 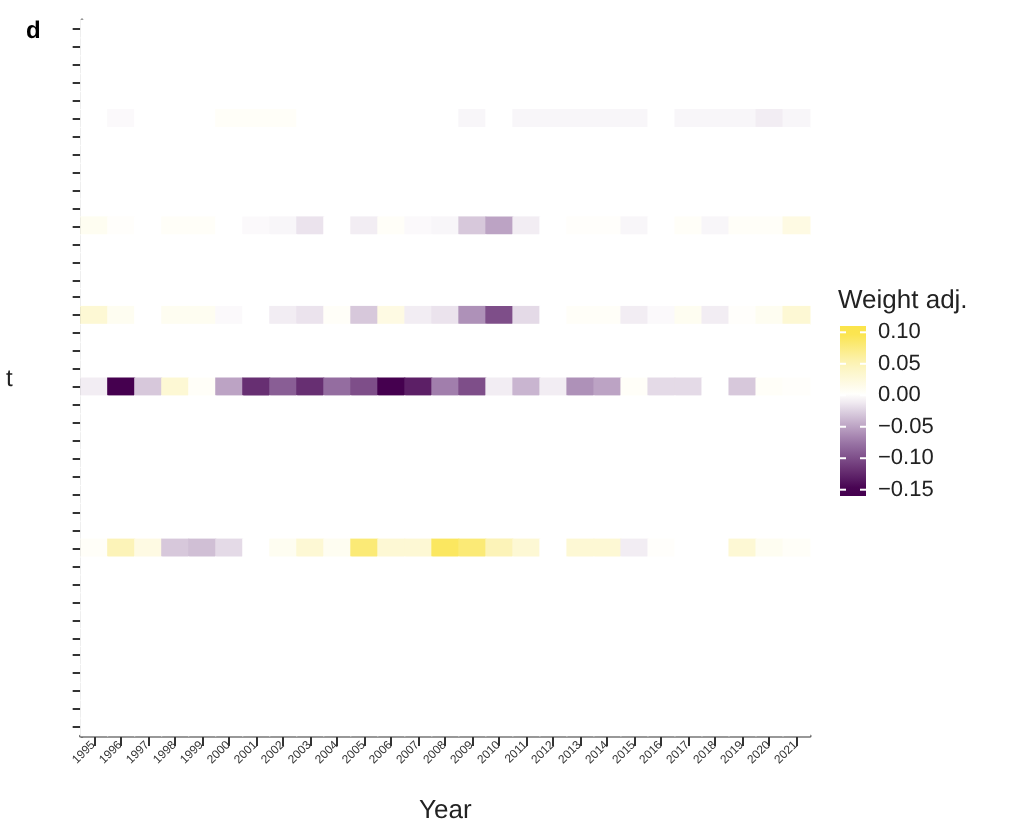 What do you see at coordinates (906, 489) in the screenshot?
I see `color-bar-label: −0.15` at bounding box center [906, 489].